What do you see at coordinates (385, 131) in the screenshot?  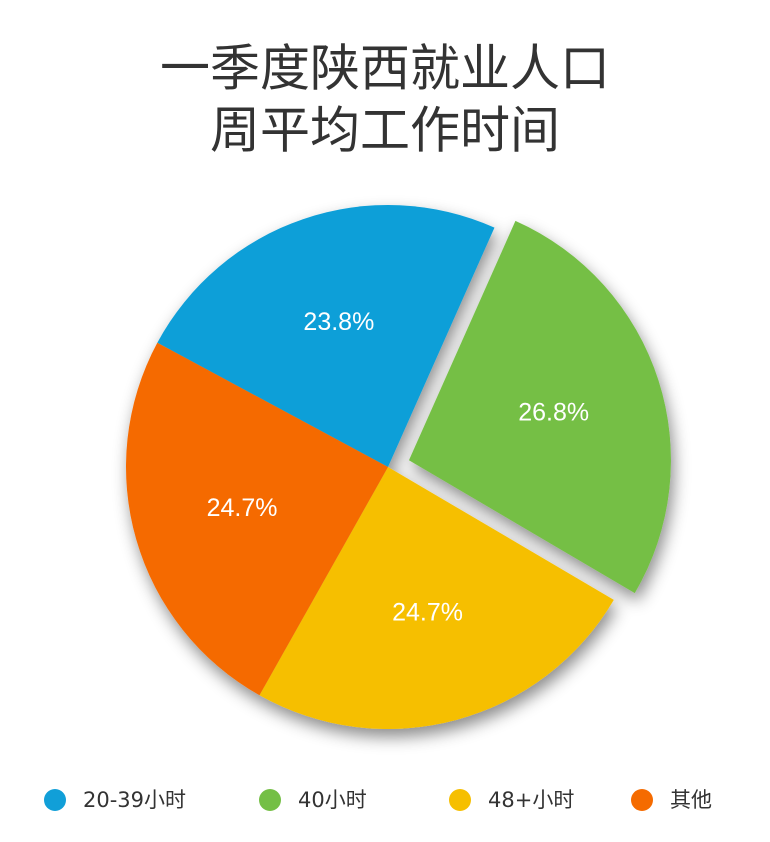 I see `chart-title: 周平均工作时间` at bounding box center [385, 131].